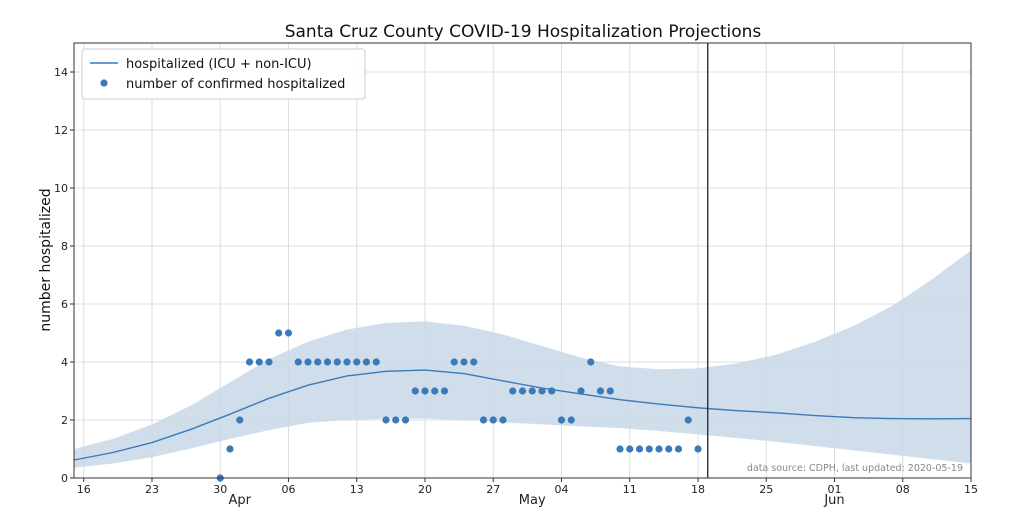  I want to click on x-tick-label: 11, so click(630, 489).